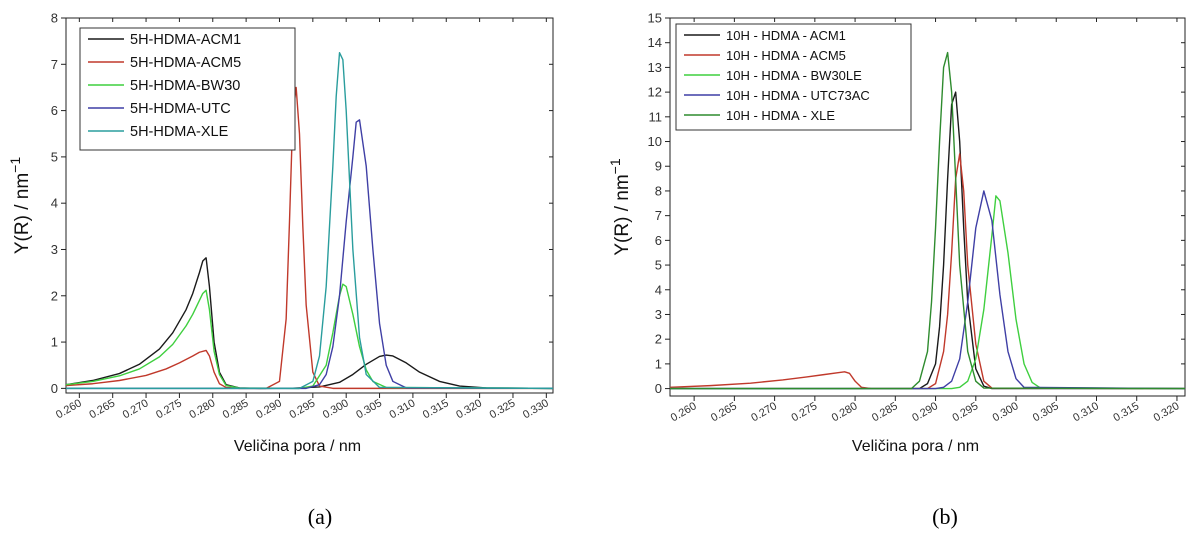 This screenshot has height=540, width=1188. What do you see at coordinates (320, 516) in the screenshot?
I see `figure-caption: (a)` at bounding box center [320, 516].